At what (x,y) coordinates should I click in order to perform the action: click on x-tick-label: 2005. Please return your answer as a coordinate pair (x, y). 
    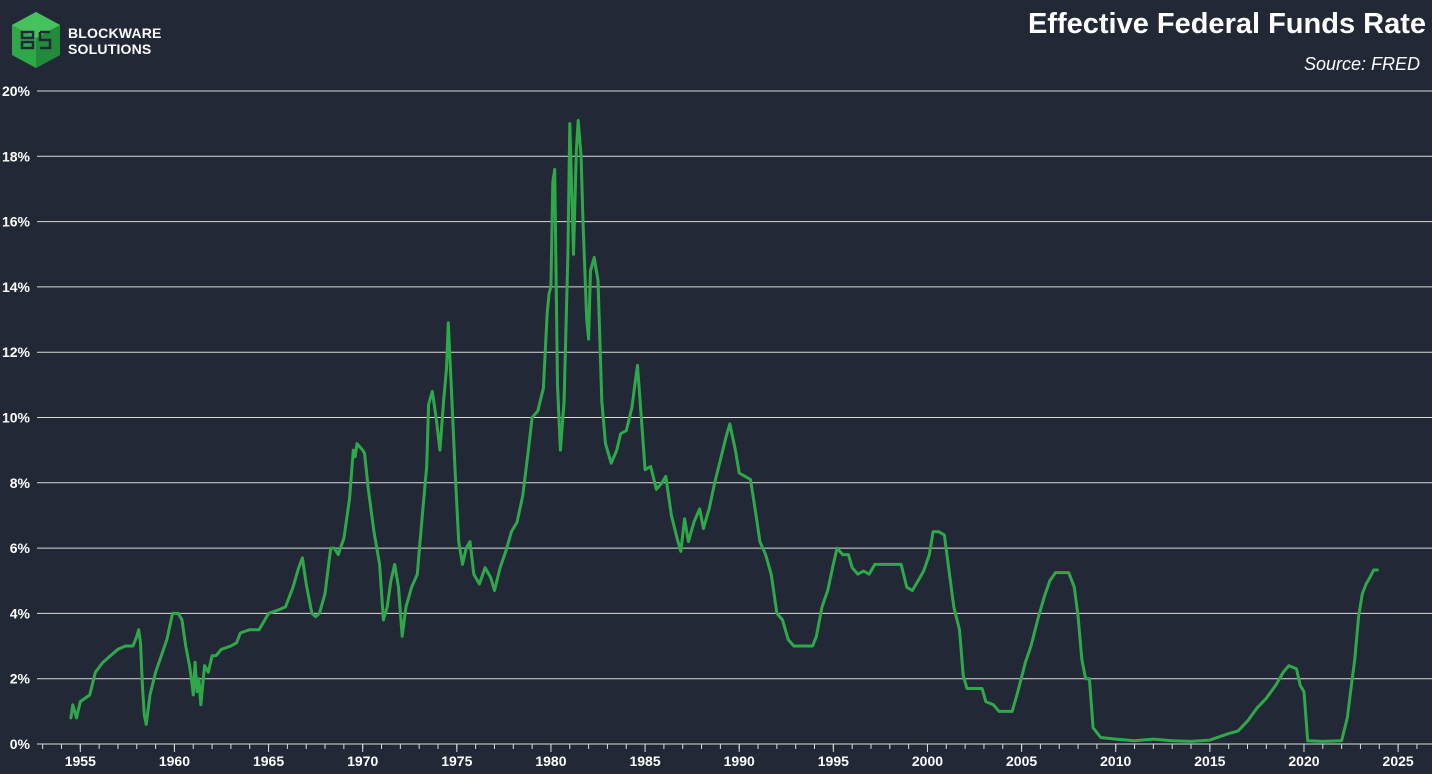
    Looking at the image, I should click on (1021, 761).